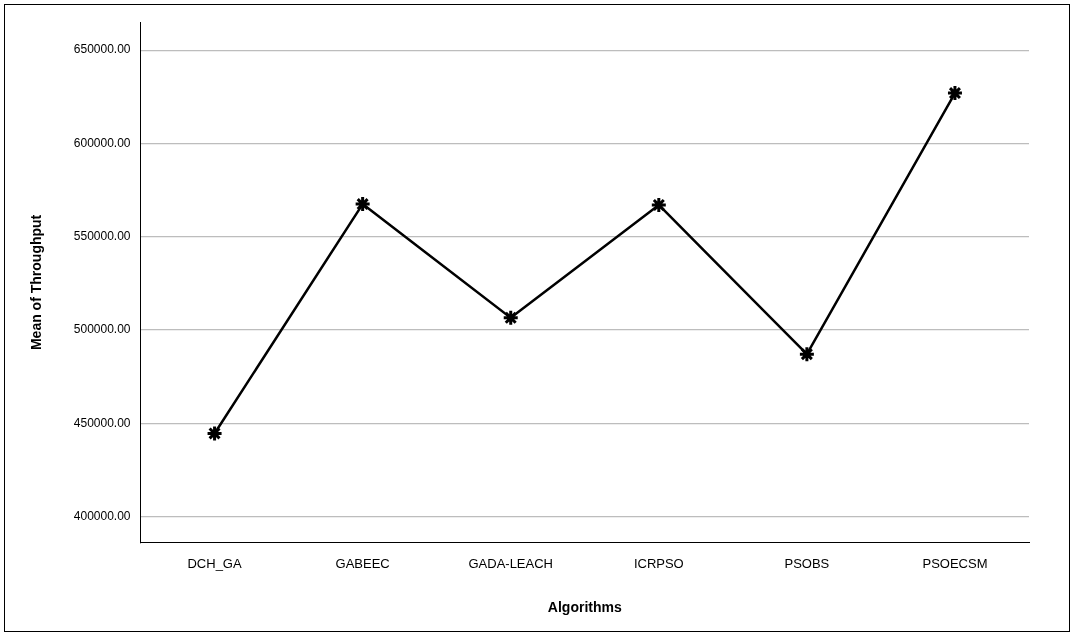  Describe the element at coordinates (102, 422) in the screenshot. I see `y-tick-label: 450000.00` at that location.